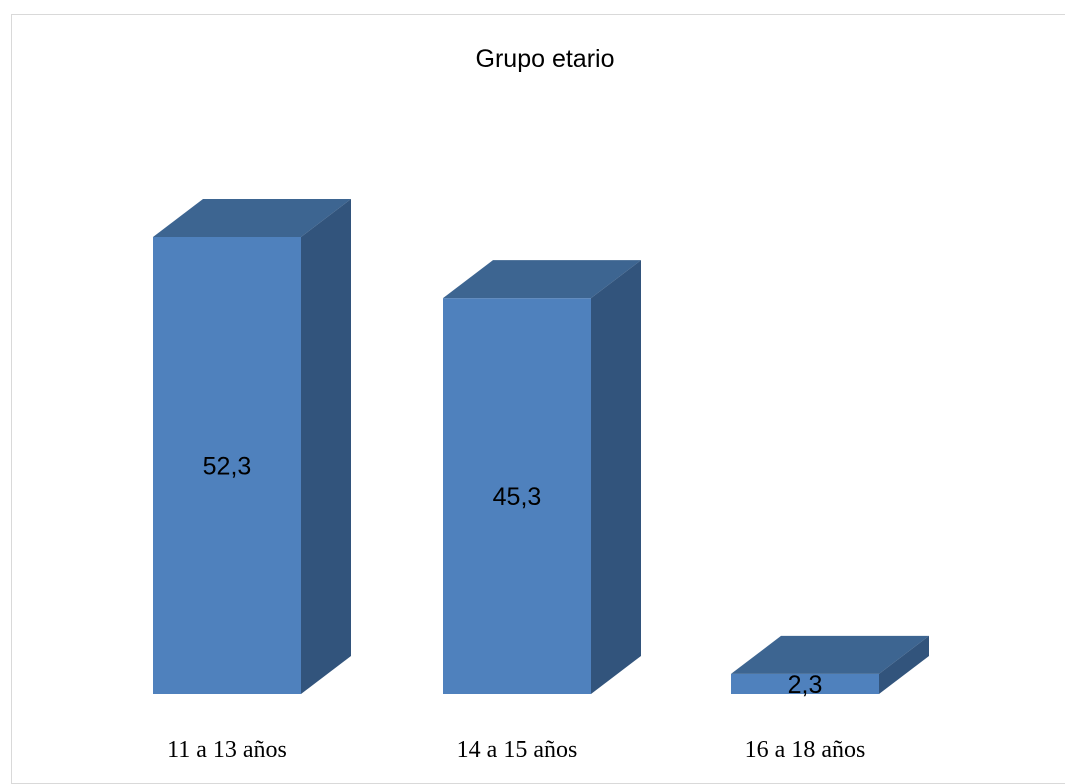 The height and width of the screenshot is (784, 1065). Describe the element at coordinates (805, 750) in the screenshot. I see `category-label: 16 a 18 años` at that location.